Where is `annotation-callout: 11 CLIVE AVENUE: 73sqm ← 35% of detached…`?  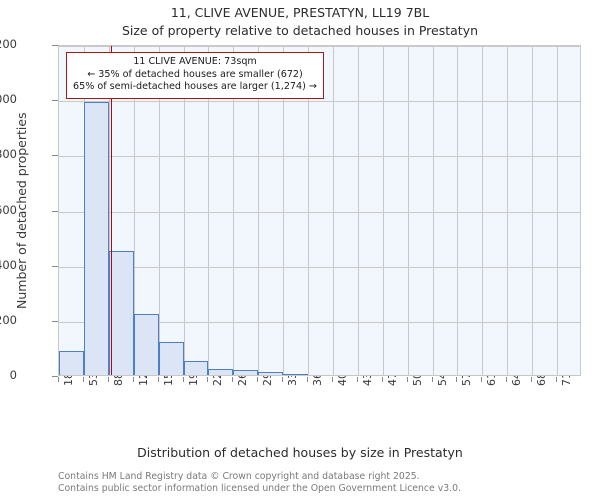
annotation-callout: 11 CLIVE AVENUE: 73sqm ← 35% of detached… is located at coordinates (195, 75).